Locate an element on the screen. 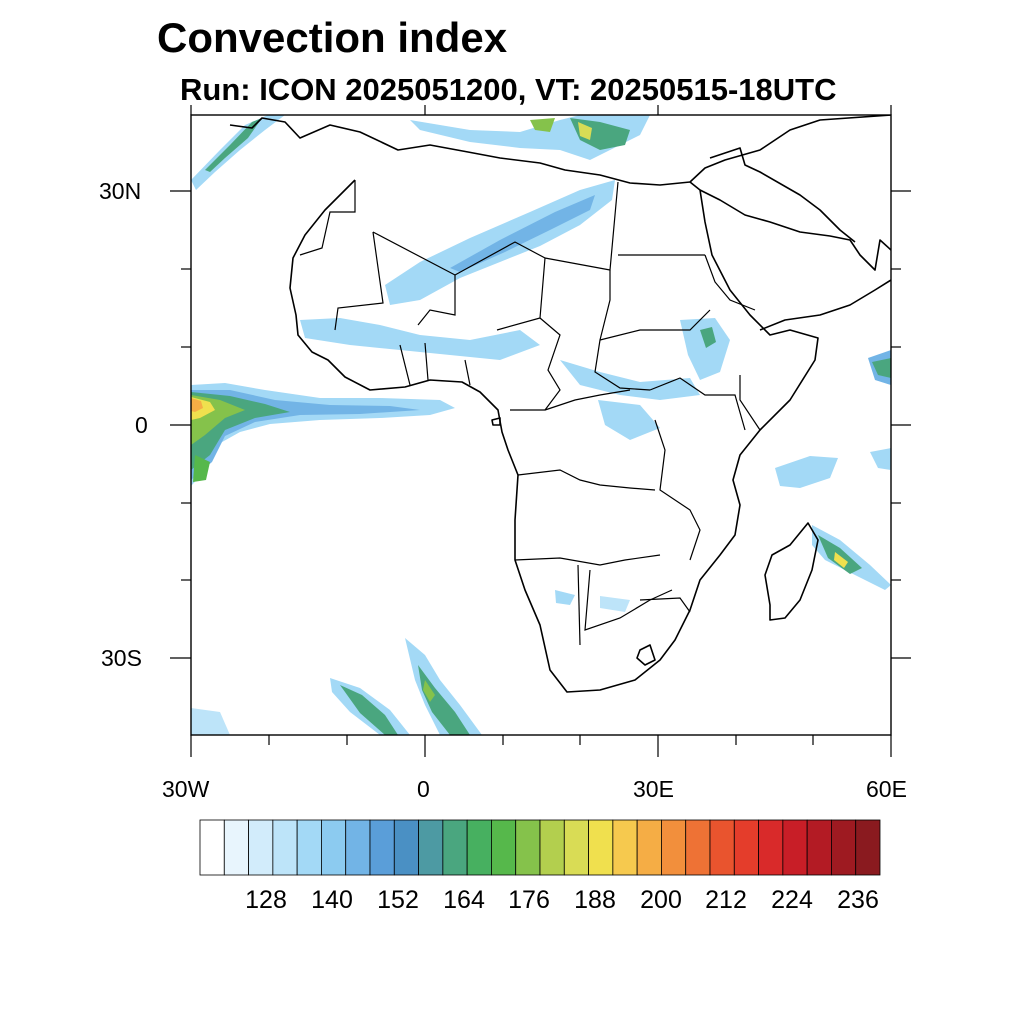 The height and width of the screenshot is (1024, 1024). field-sahara is located at coordinates (500, 242).